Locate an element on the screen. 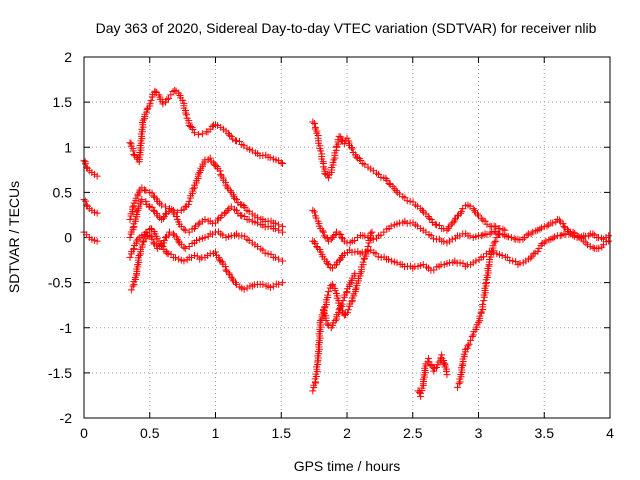 The width and height of the screenshot is (640, 480). y-tick-label: -2 is located at coordinates (66, 418).